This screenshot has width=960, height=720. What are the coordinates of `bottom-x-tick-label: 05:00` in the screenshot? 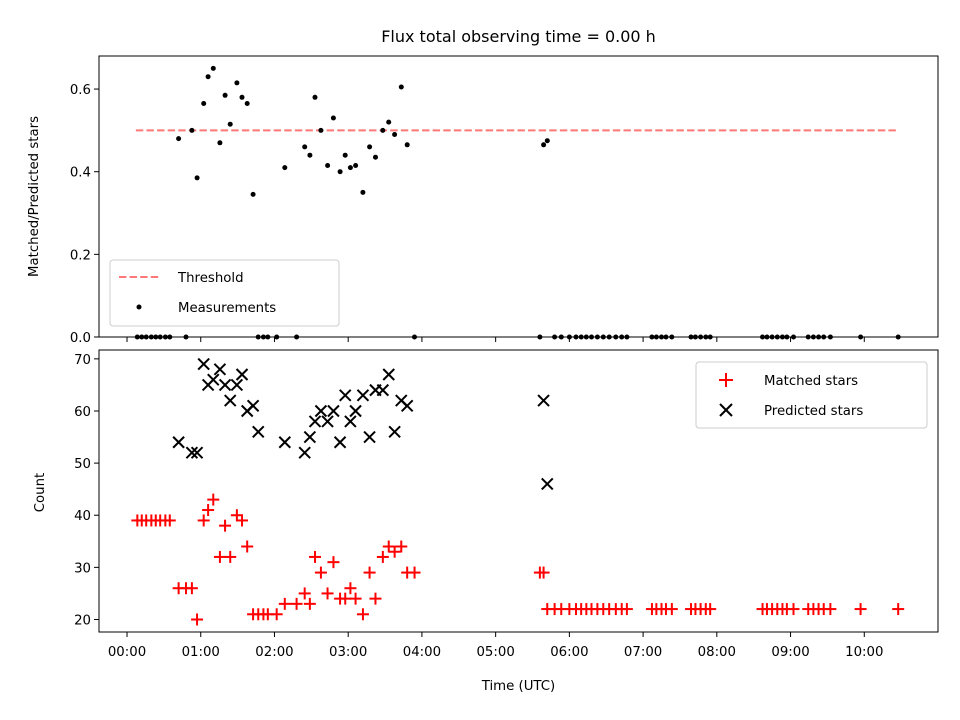 It's located at (495, 652).